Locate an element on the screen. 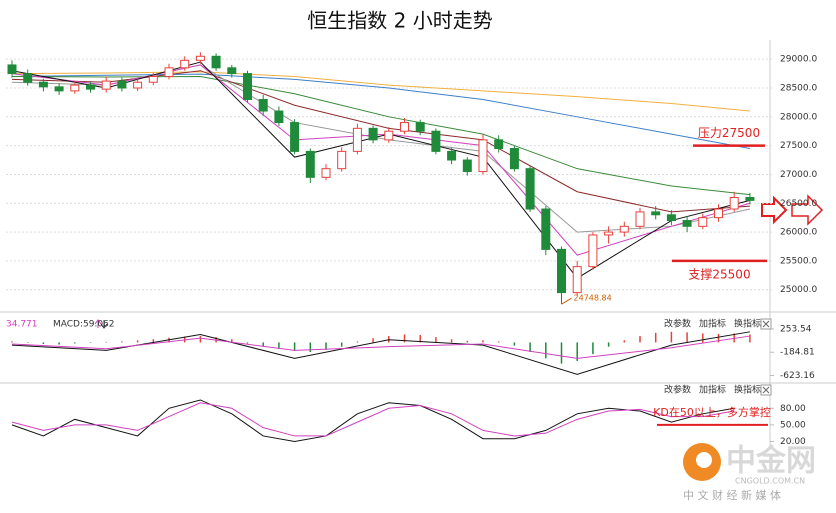 The width and height of the screenshot is (836, 513). y-tick-label: 28000.0 is located at coordinates (798, 117).